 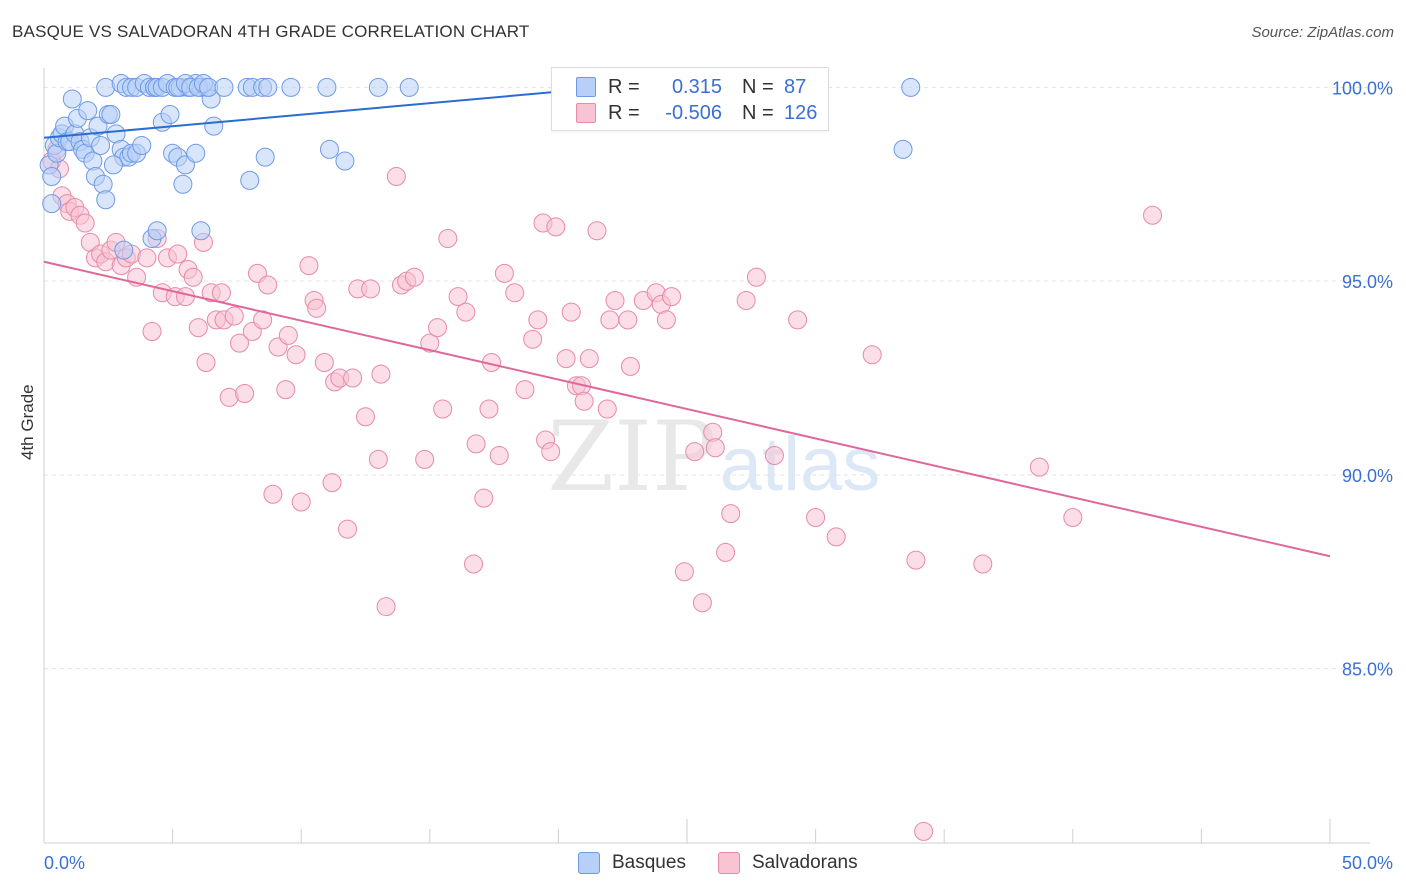 I want to click on legend-row-salvadorans: R = -0.506 N = 126, so click(x=696, y=113).